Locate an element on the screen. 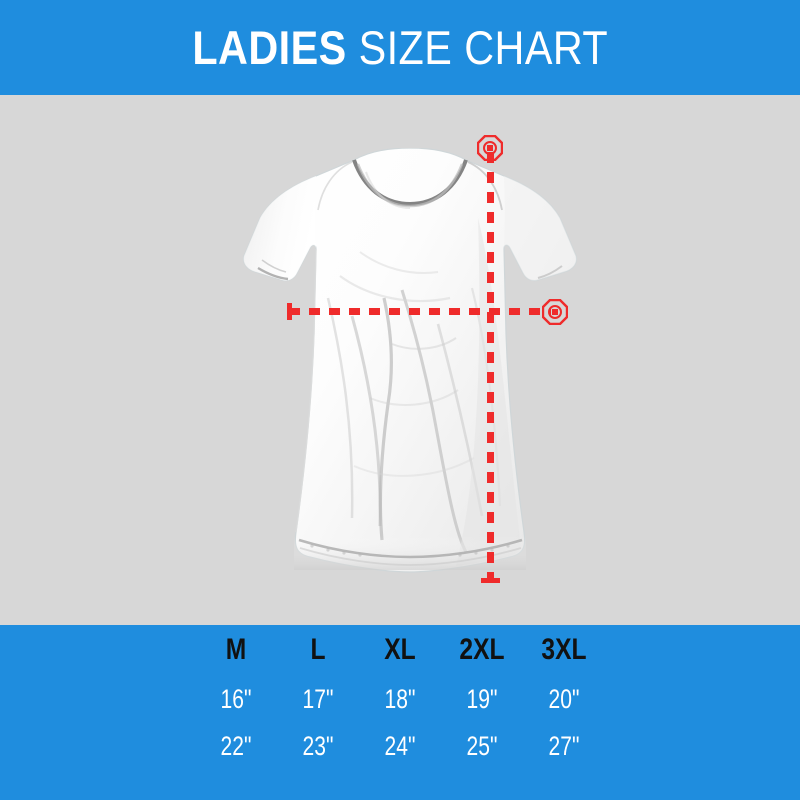 The height and width of the screenshot is (800, 800). size-table-width-row: 16" 17" 18" 19" 20" is located at coordinates (400, 699).